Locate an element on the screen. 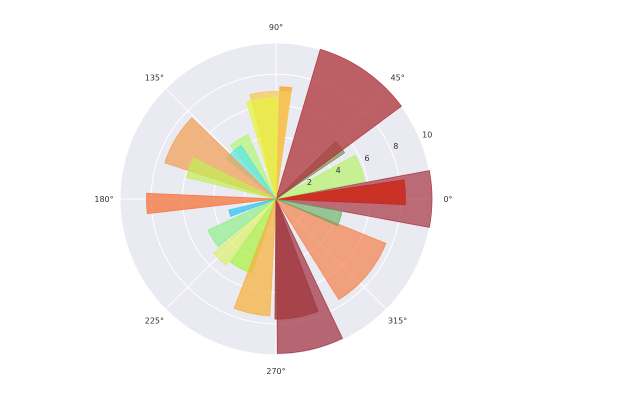 The height and width of the screenshot is (400, 640). angle-tick-label: 225° is located at coordinates (154, 321).